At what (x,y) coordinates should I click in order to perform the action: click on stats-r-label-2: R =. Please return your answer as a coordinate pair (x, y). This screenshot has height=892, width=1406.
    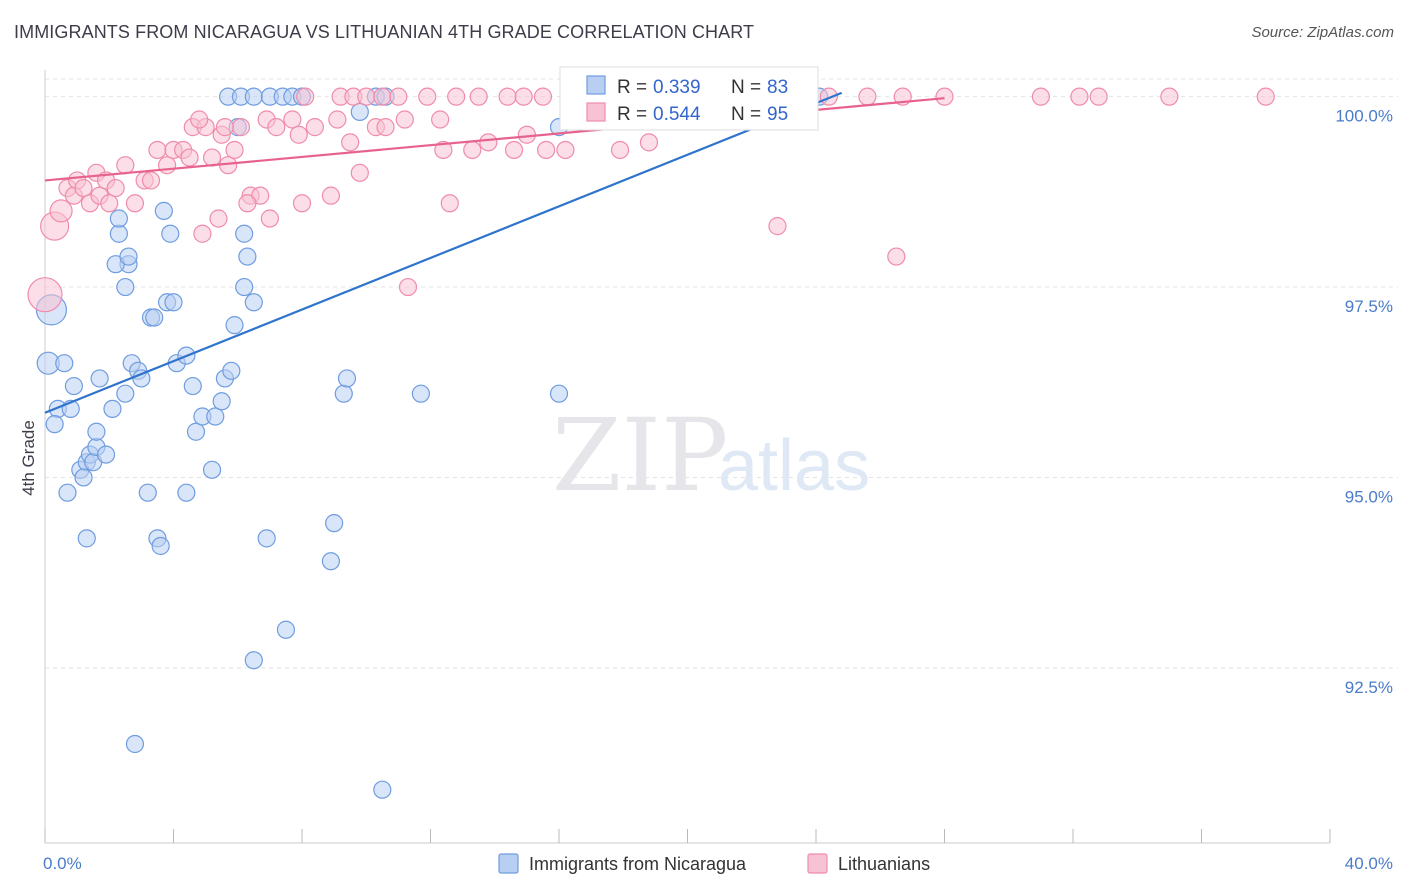
    Looking at the image, I should click on (632, 114).